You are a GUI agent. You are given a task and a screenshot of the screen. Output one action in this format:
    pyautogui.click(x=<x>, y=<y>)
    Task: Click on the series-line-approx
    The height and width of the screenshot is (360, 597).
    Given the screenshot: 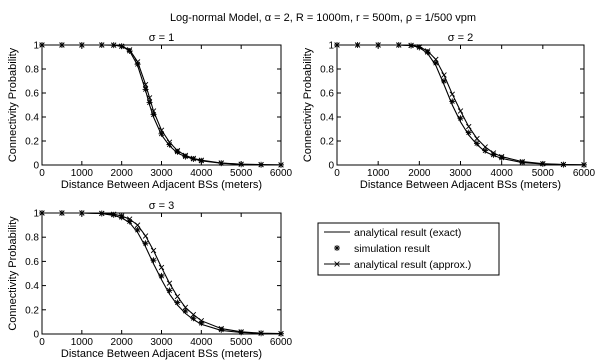 What is the action you would take?
    pyautogui.click(x=461, y=105)
    